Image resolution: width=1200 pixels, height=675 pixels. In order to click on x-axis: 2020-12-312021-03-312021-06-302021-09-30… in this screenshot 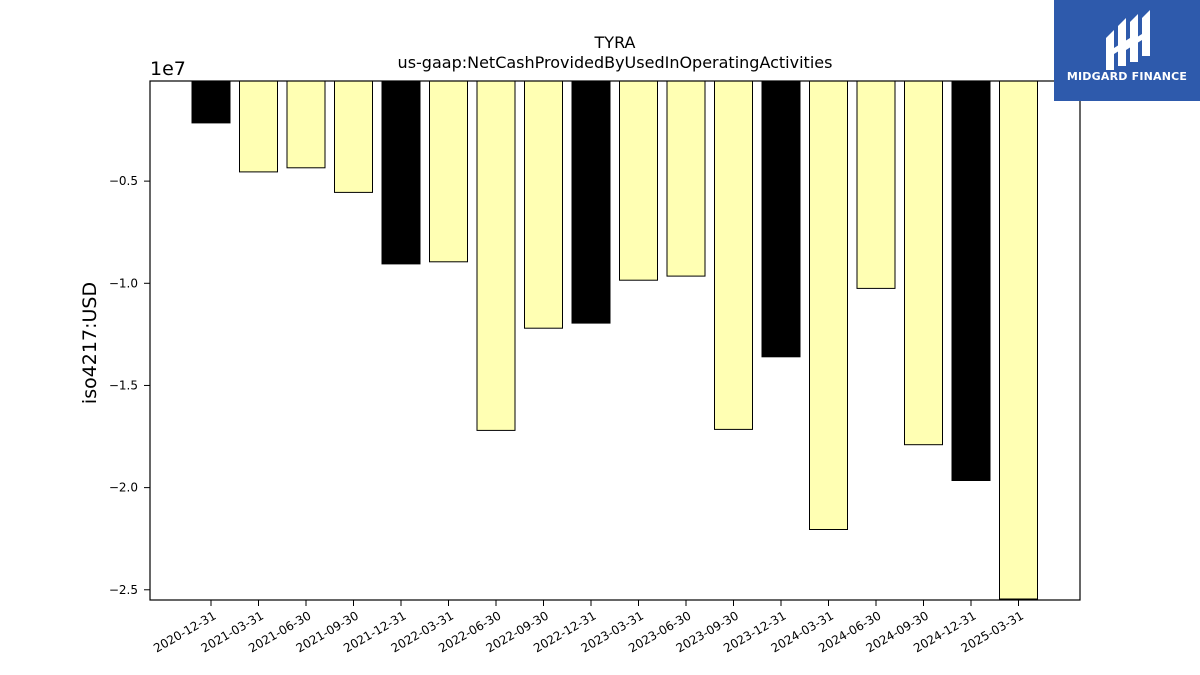, I will do `click(588, 627)`.